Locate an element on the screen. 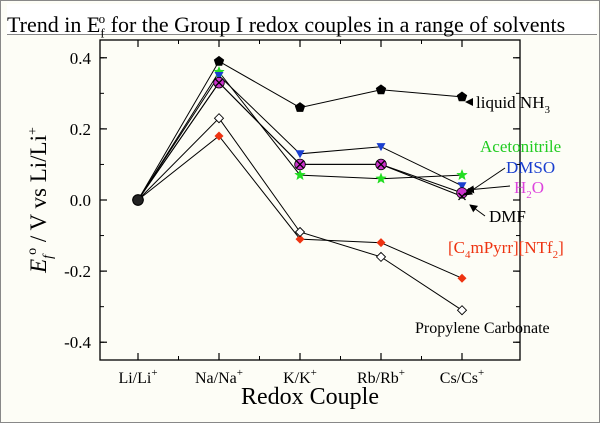 This screenshot has height=423, width=600. x-axis-label: Redox Couple is located at coordinates (310, 397).